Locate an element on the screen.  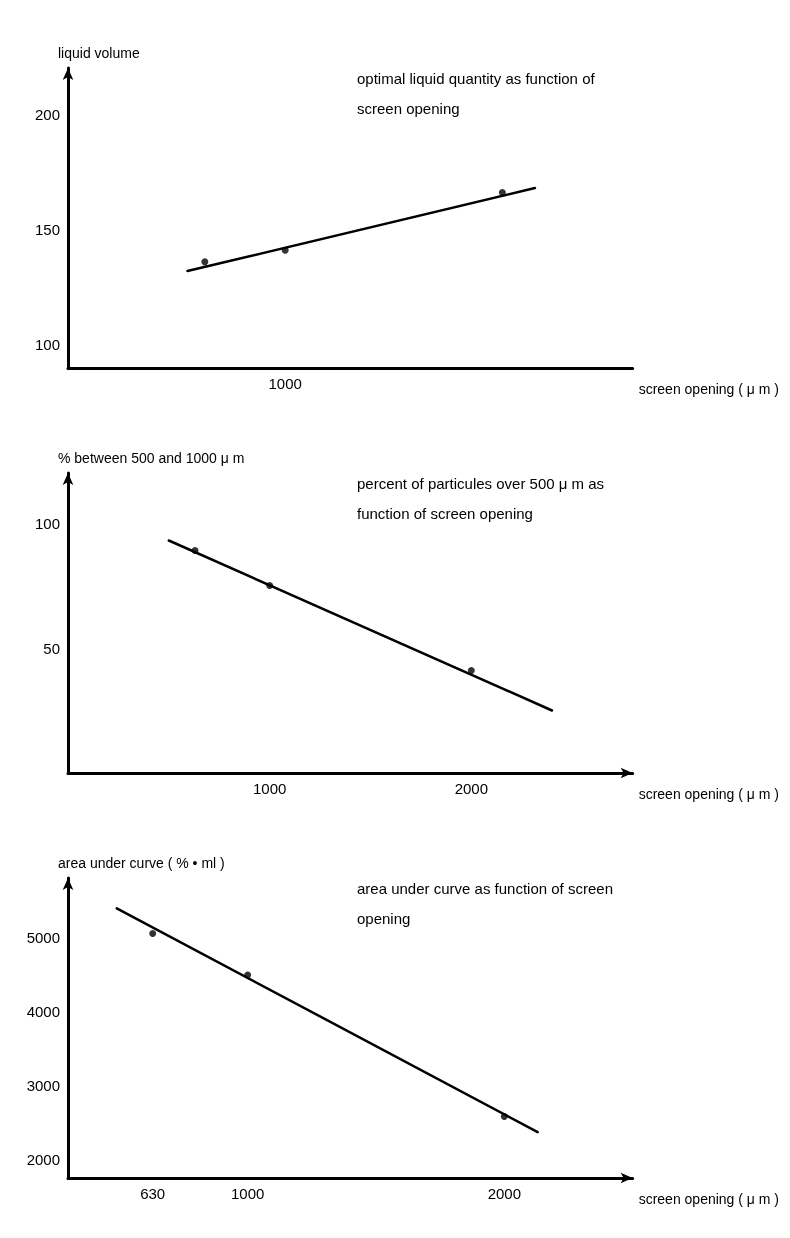
y-tick-label: 3000 is located at coordinates (43, 1085).